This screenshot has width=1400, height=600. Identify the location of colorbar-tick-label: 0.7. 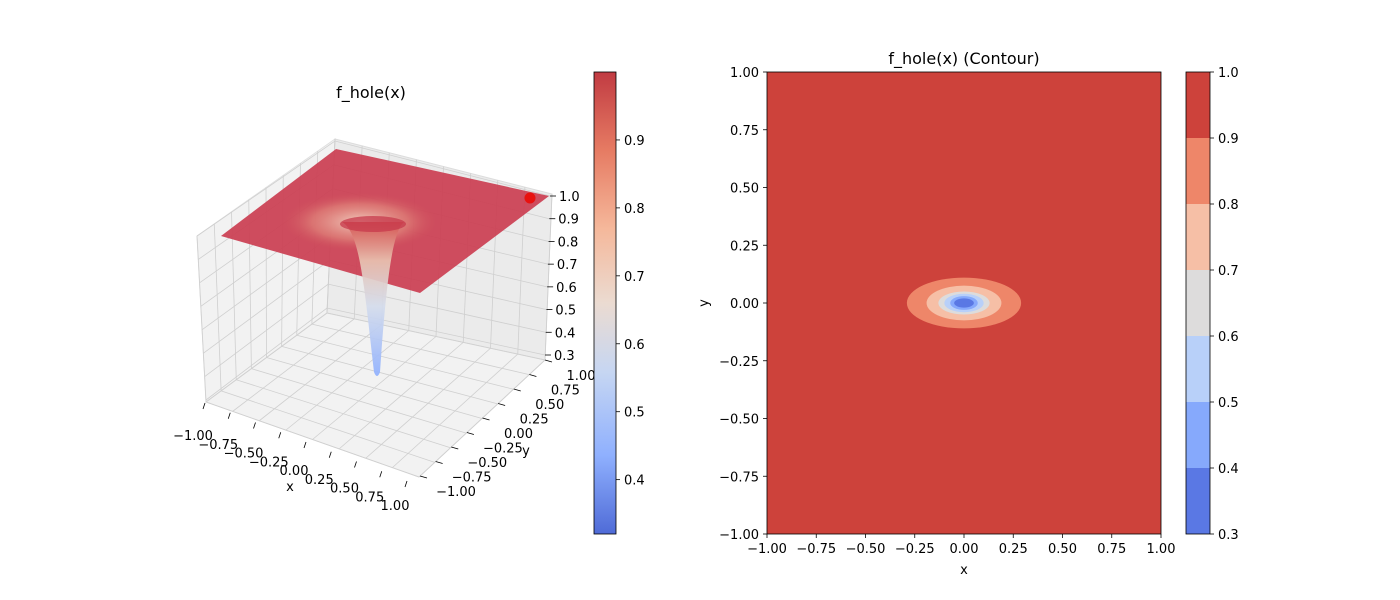
(1228, 271).